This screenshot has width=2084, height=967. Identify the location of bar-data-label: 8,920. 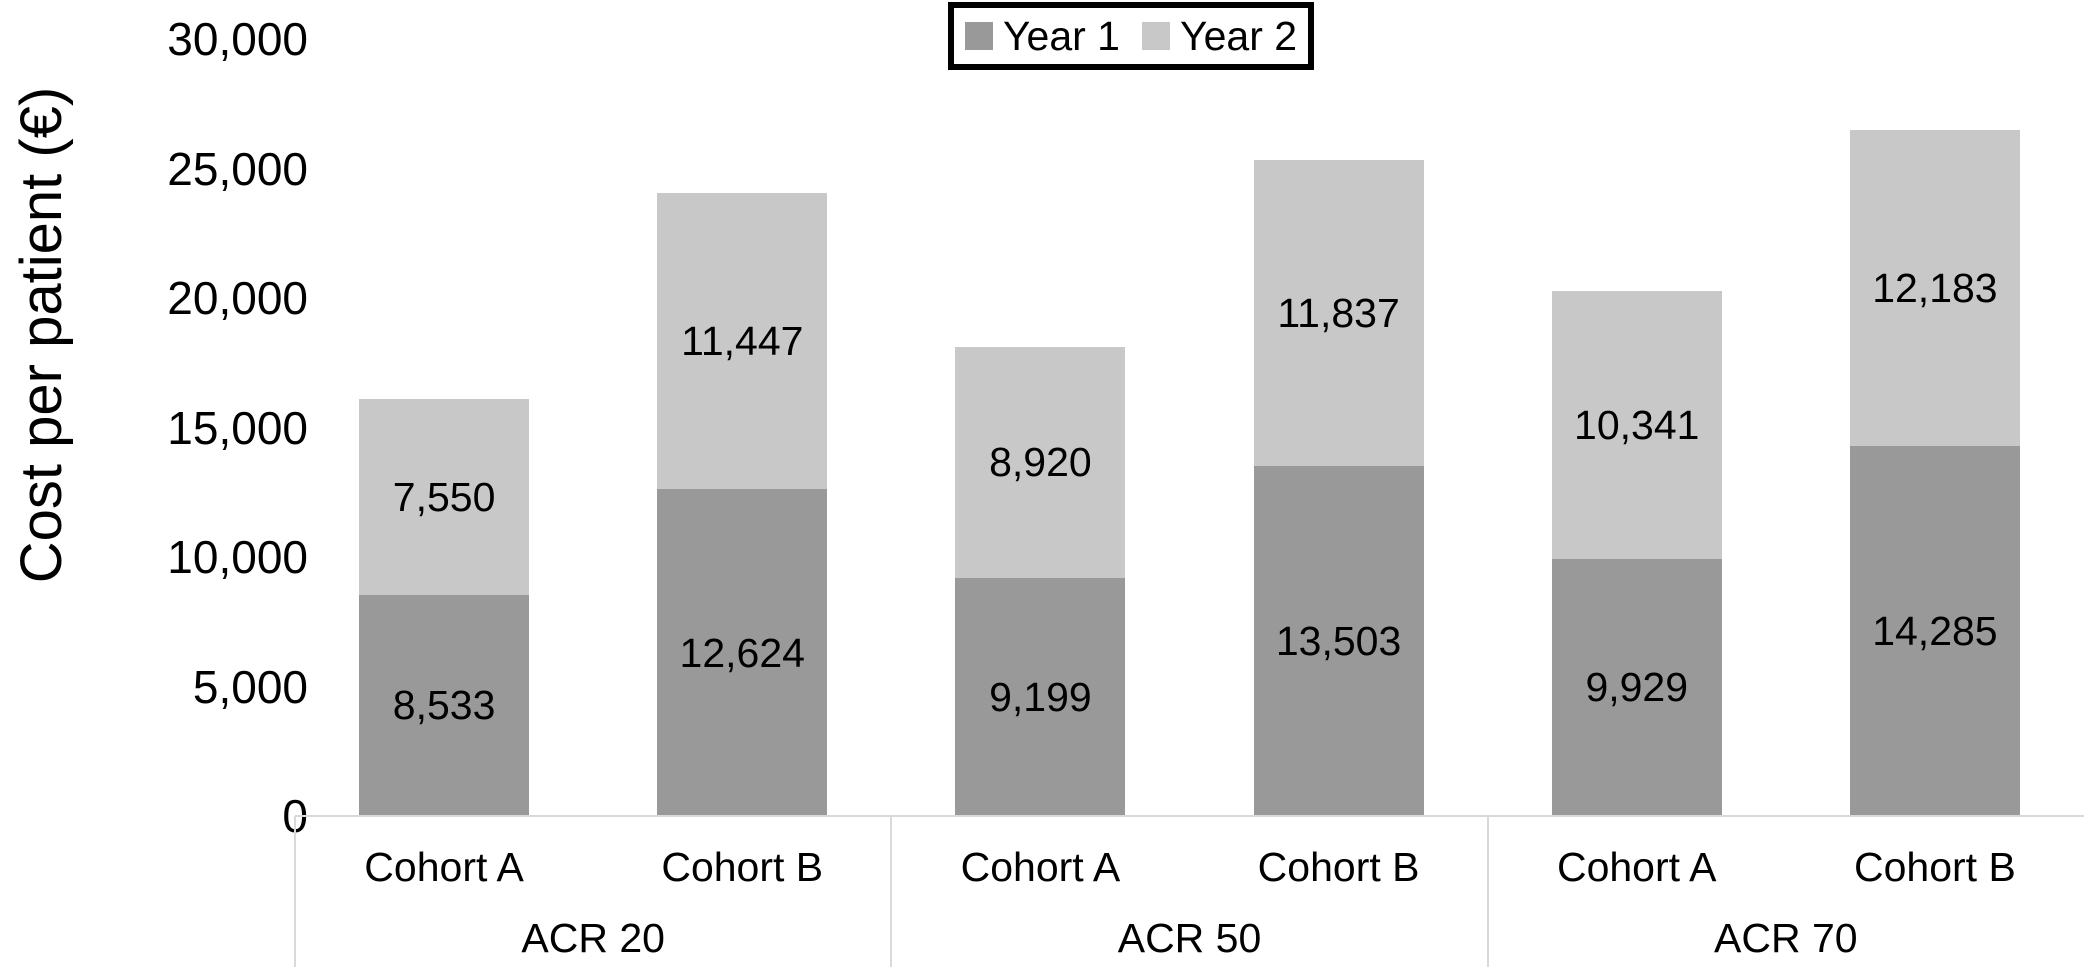
(1040, 462).